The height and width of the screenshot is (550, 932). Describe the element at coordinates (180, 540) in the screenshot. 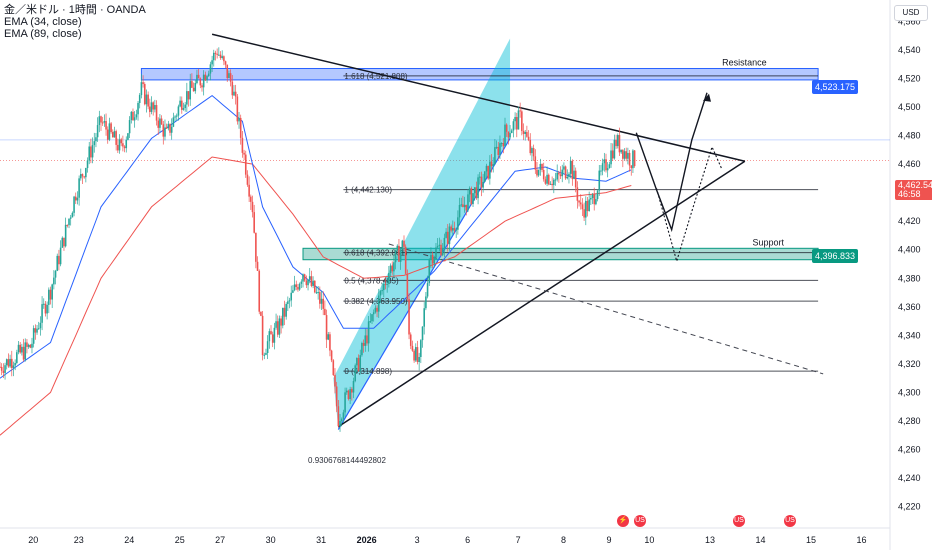

I see `x-tick-label: 25` at that location.